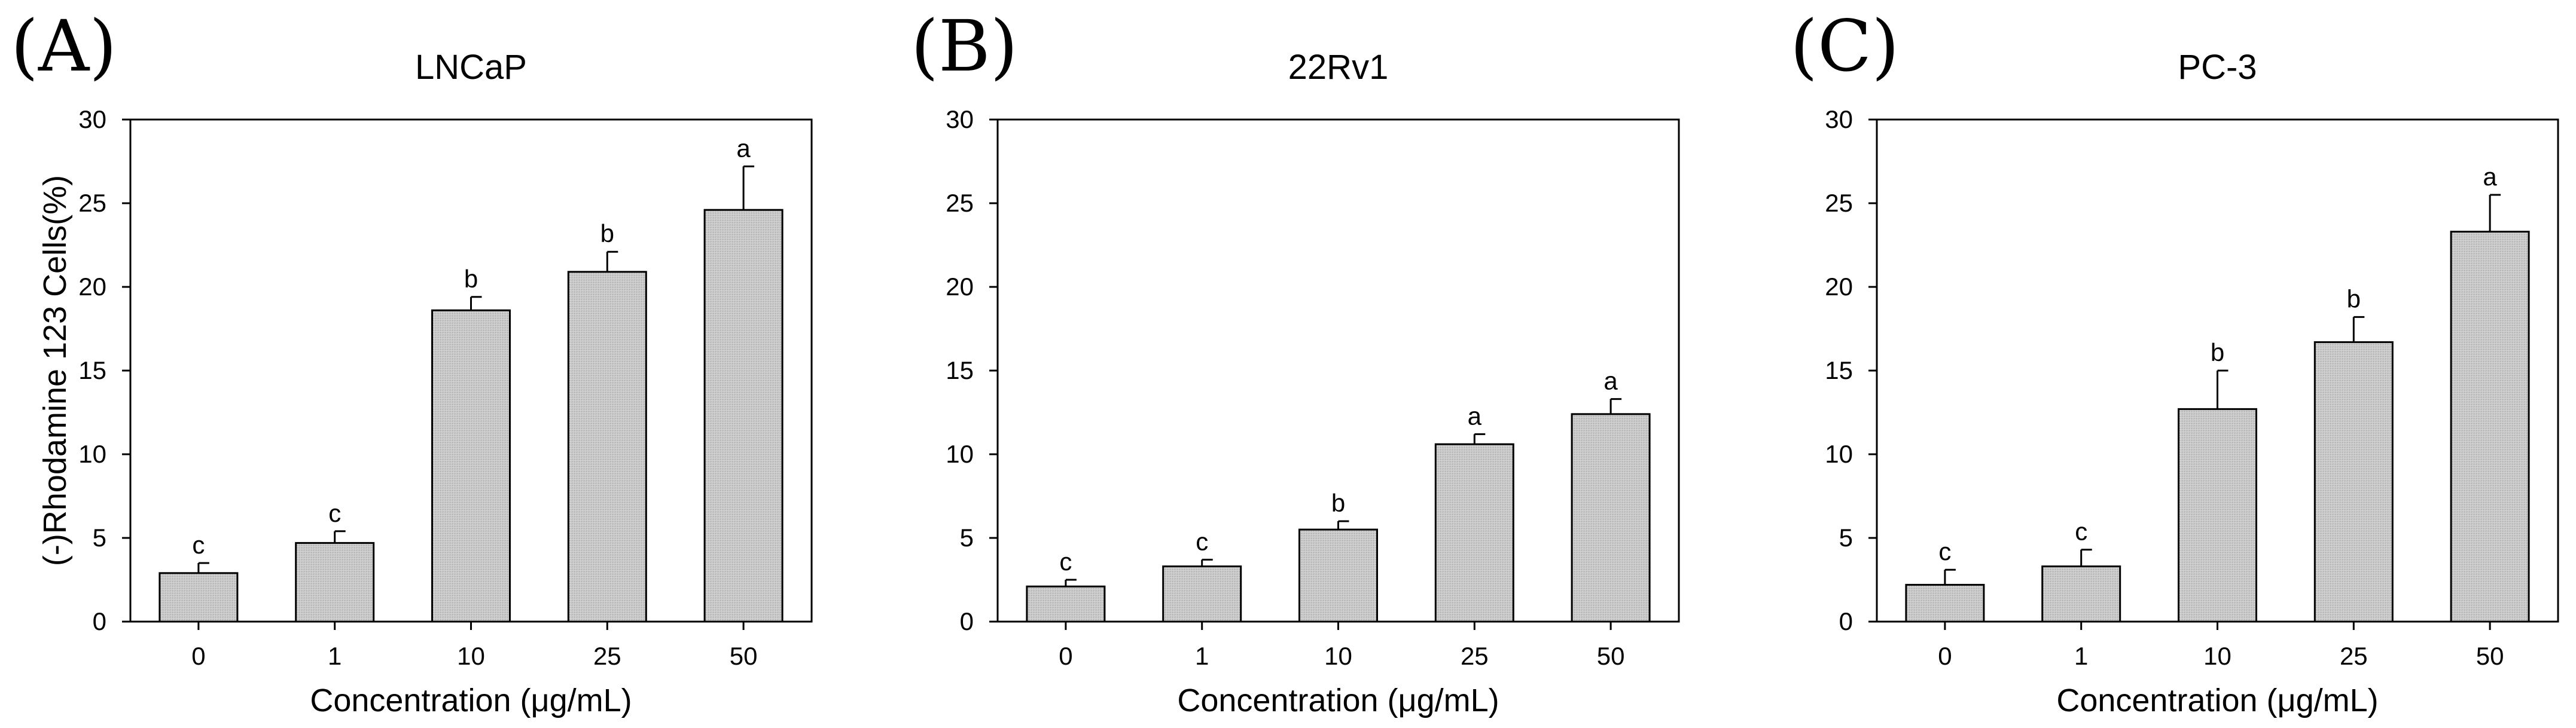 This screenshot has width=2576, height=728. Describe the element at coordinates (471, 67) in the screenshot. I see `panel-title: LNCaP` at that location.